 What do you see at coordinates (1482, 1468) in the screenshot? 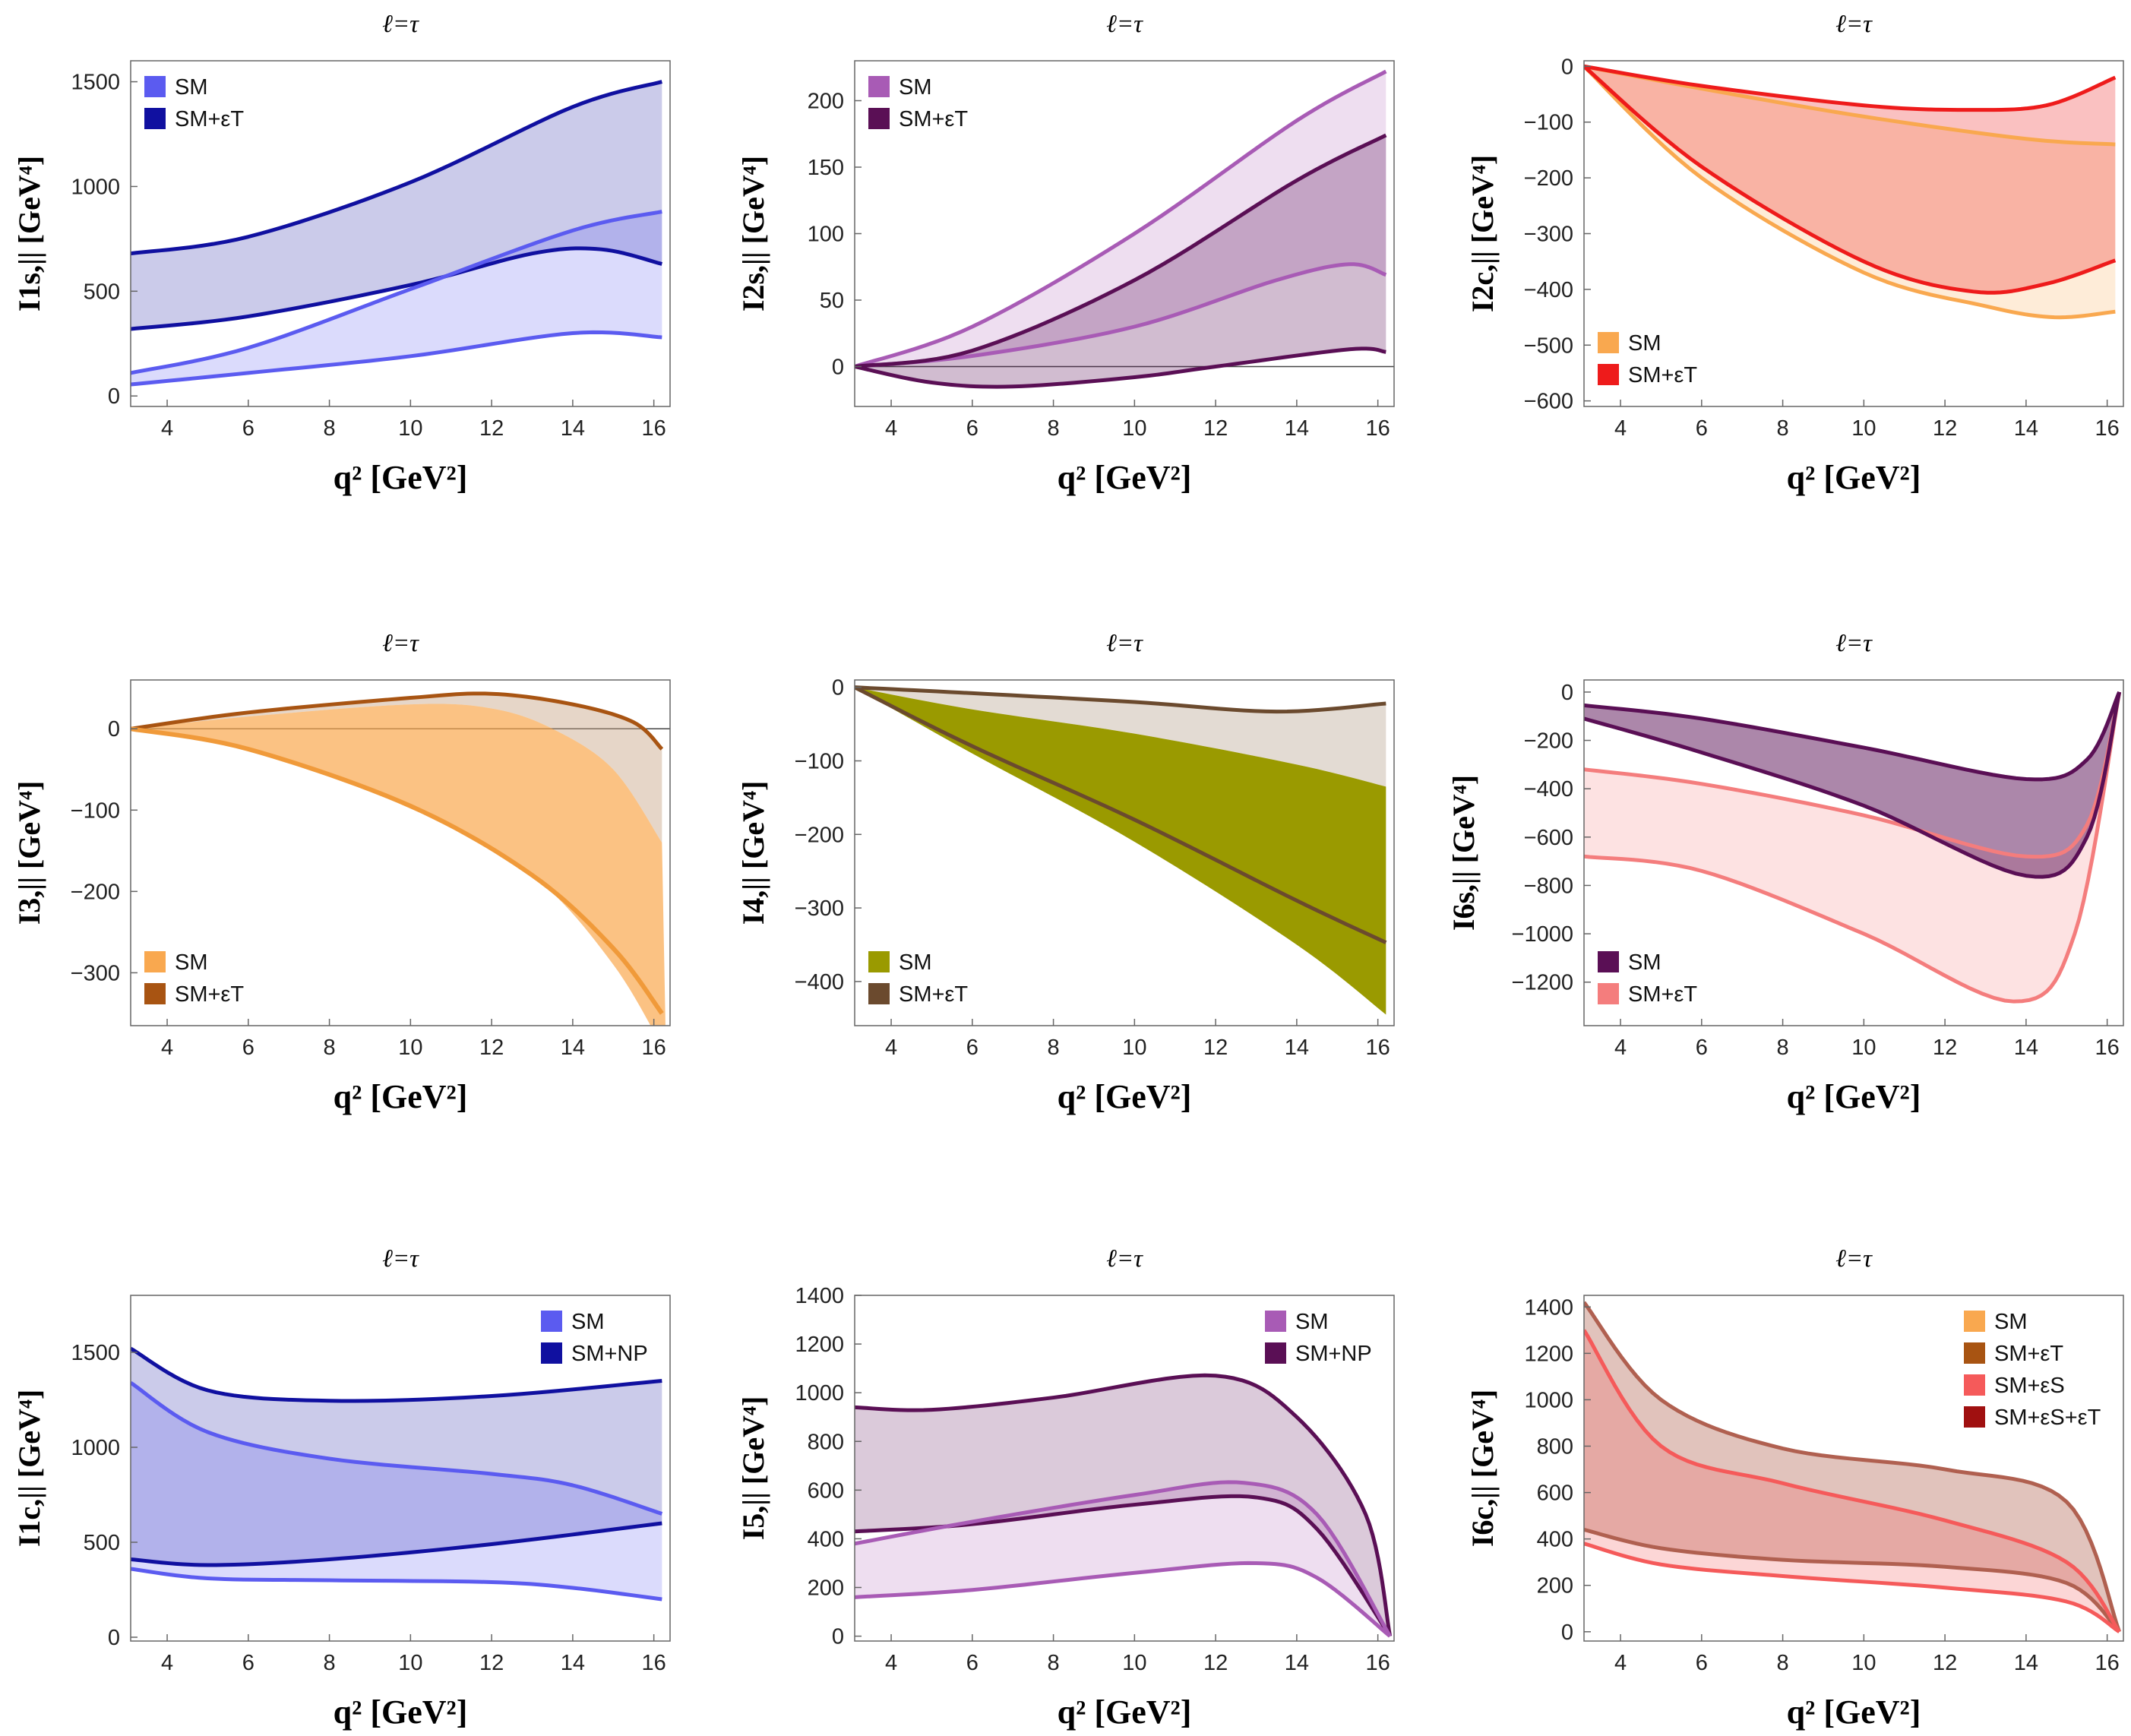
I see `y-axis-label: I6c,|| [GeV⁴]` at bounding box center [1482, 1468].